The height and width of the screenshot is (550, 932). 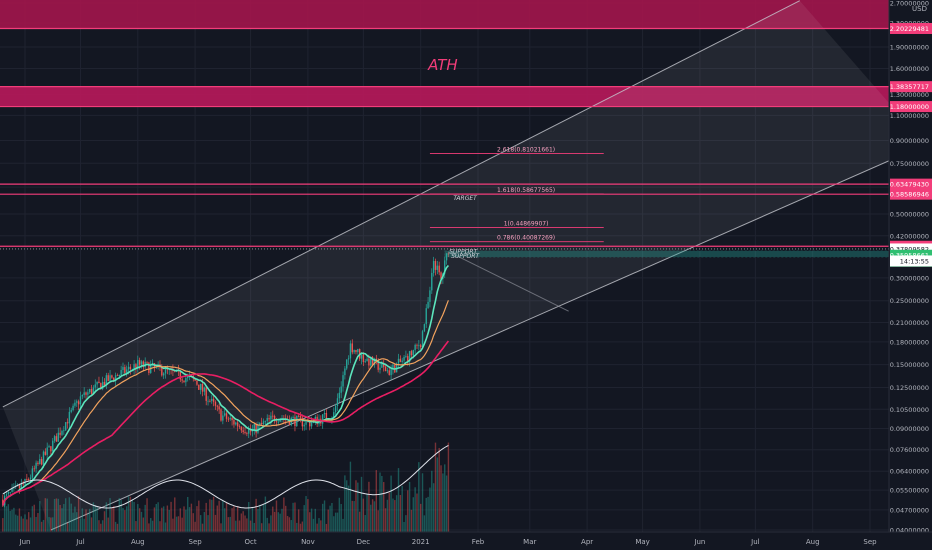 I want to click on time-tick-label: Jun, so click(x=699, y=542).